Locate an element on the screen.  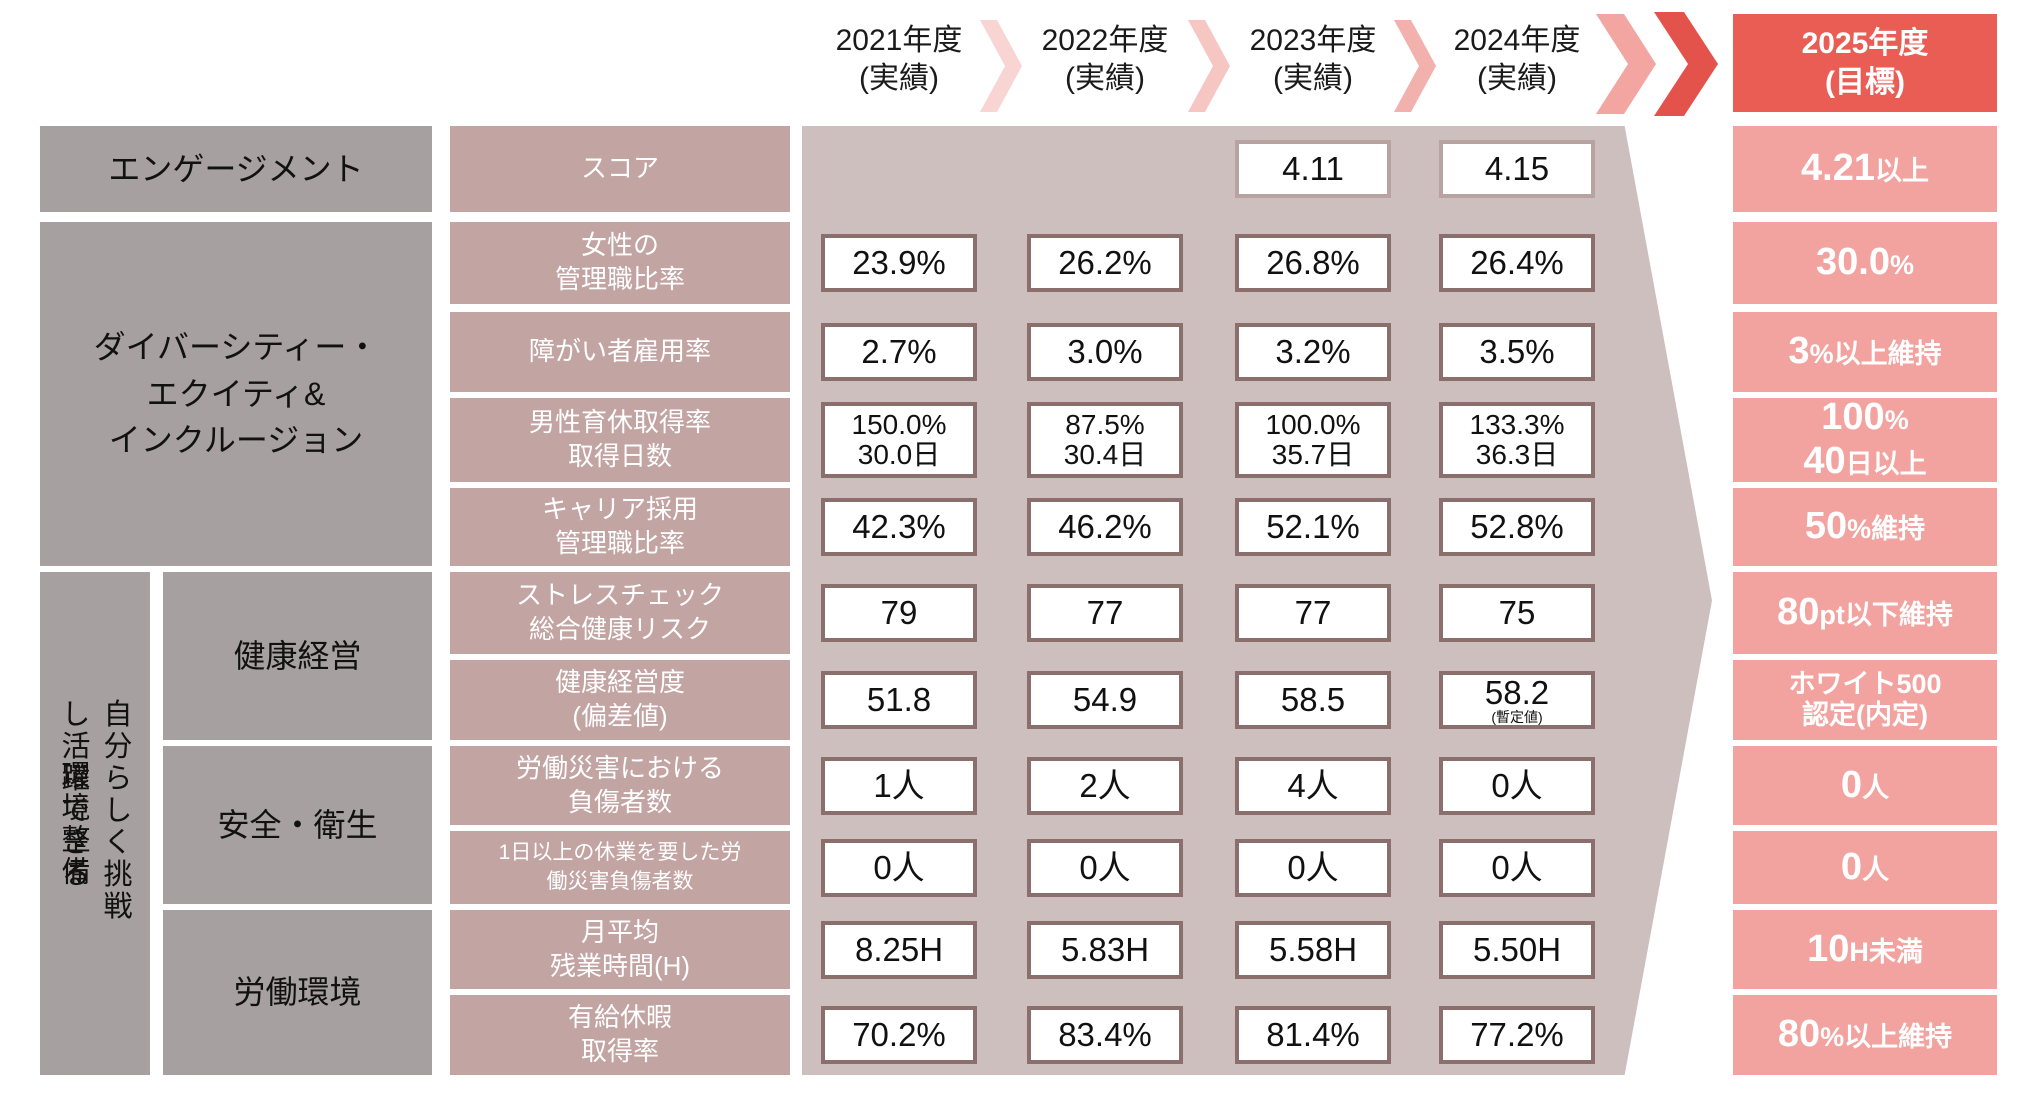
value-2023: 81.4% is located at coordinates (1313, 1035).